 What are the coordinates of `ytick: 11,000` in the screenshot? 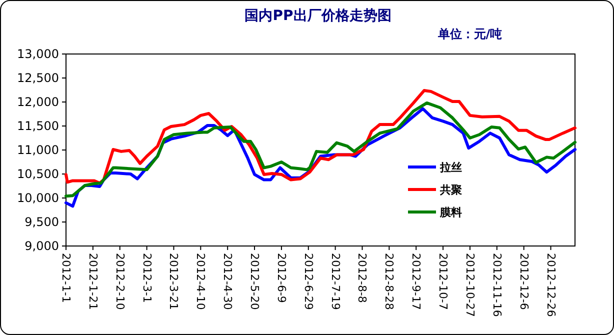 It's located at (38, 150).